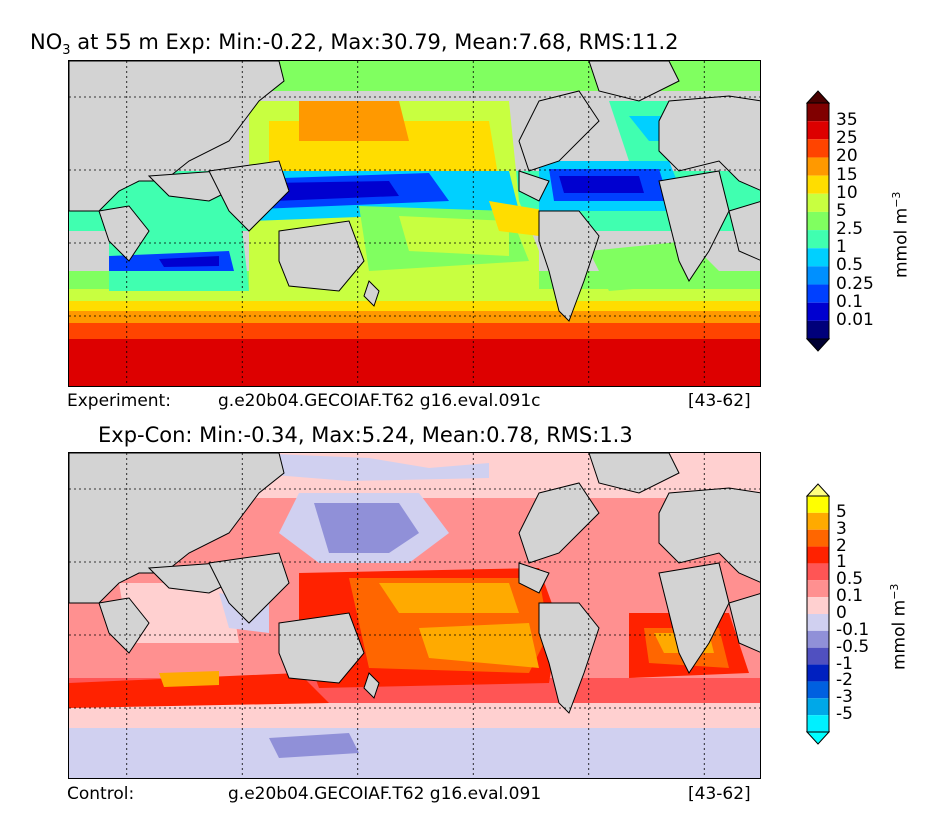  I want to click on colorbar-tick-label: -5, so click(844, 714).